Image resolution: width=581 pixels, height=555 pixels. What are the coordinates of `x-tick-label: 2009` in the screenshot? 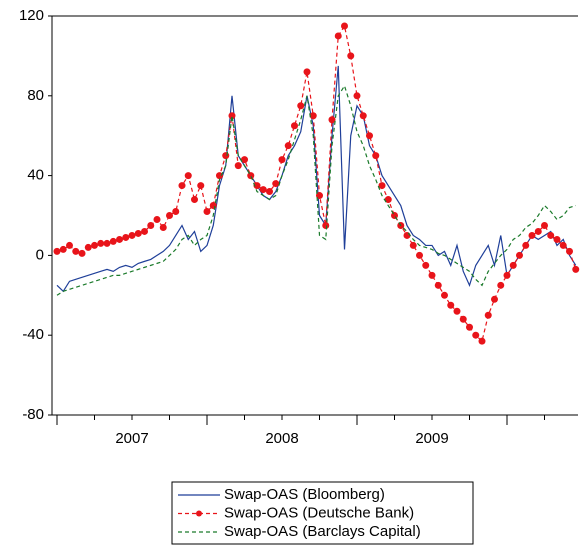 It's located at (431, 438).